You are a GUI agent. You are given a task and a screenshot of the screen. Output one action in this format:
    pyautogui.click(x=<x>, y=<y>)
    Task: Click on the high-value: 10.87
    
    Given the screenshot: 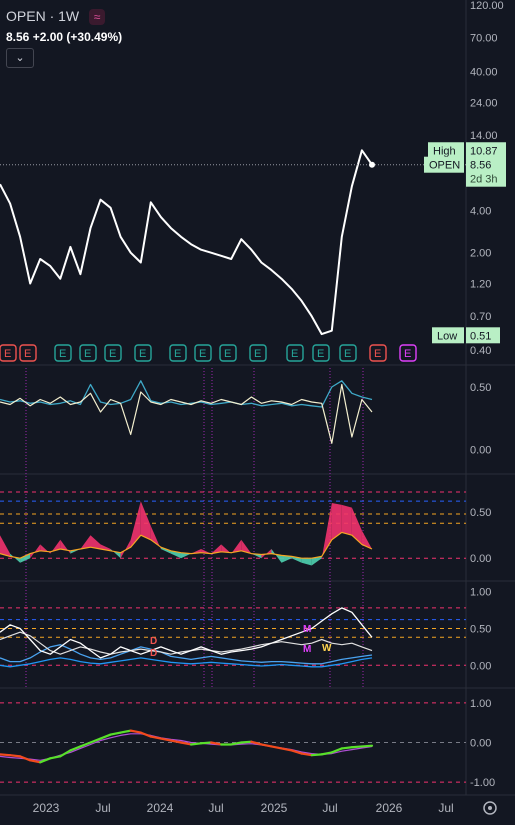 What is the action you would take?
    pyautogui.click(x=484, y=151)
    